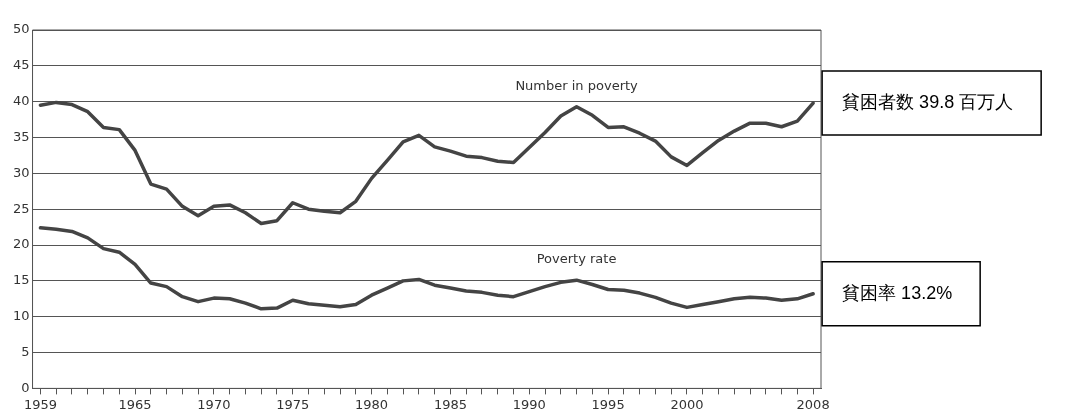  I want to click on y-tick-label: 30, so click(21, 172).